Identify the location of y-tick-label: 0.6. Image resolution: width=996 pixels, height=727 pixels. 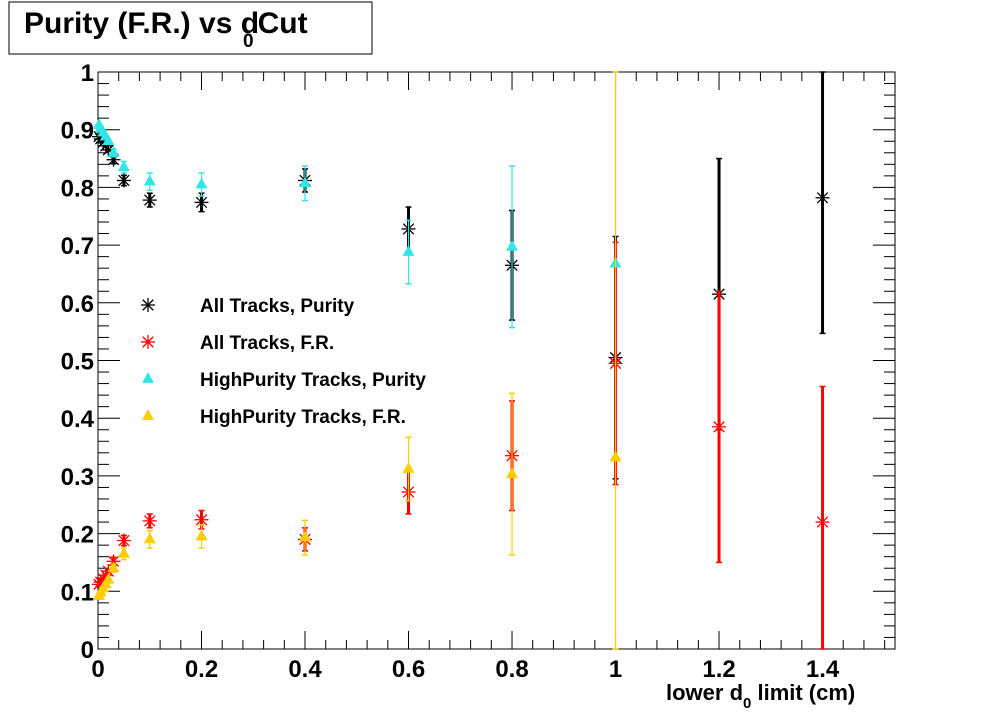
(77, 304).